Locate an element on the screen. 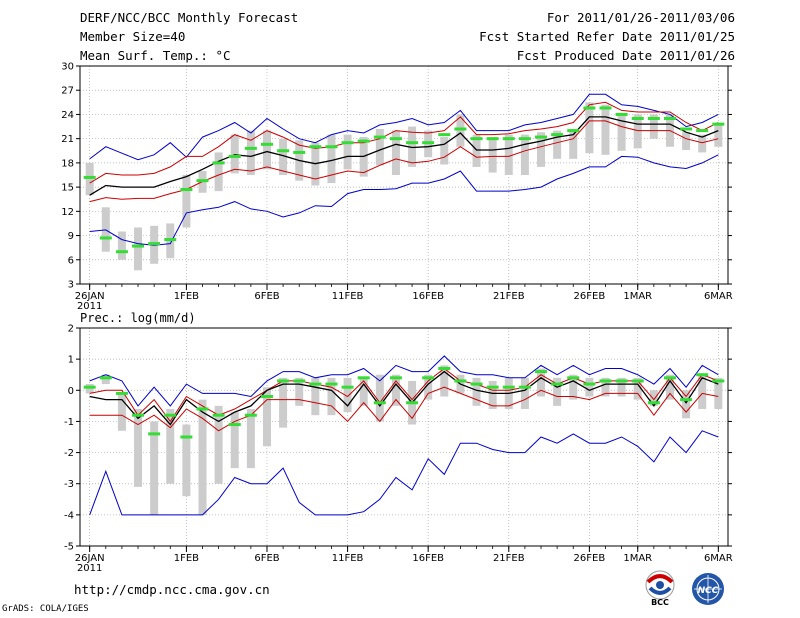 The width and height of the screenshot is (800, 618). series-line-lower is located at coordinates (404, 161).